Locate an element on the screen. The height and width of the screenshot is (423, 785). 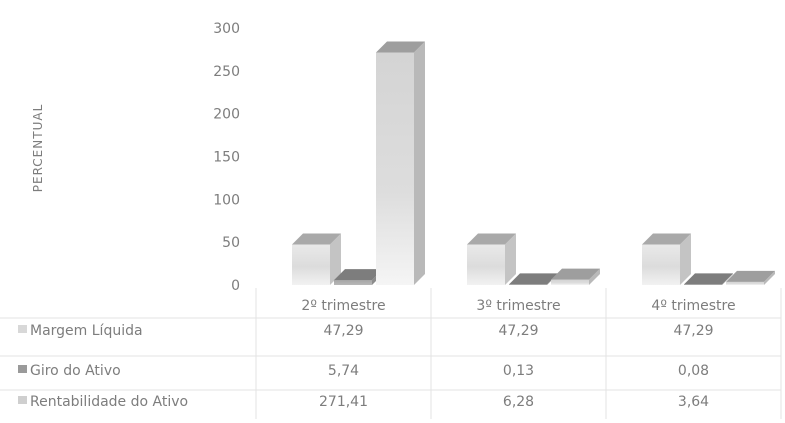
data-label: 0,08 is located at coordinates (693, 371).